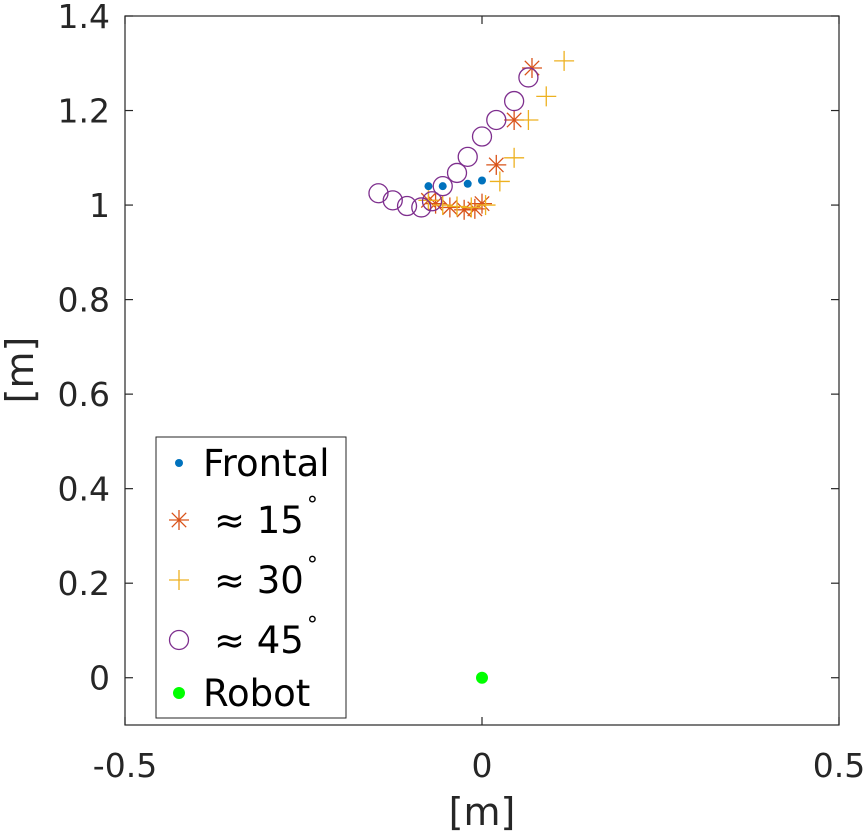 The image size is (868, 833). I want to click on series-3-markers, so click(453, 142).